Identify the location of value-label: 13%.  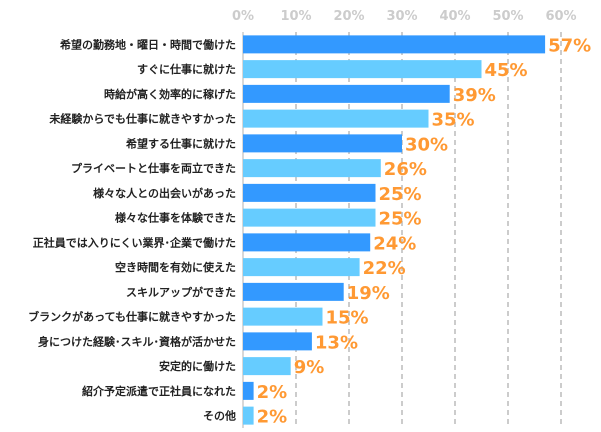
(336, 342).